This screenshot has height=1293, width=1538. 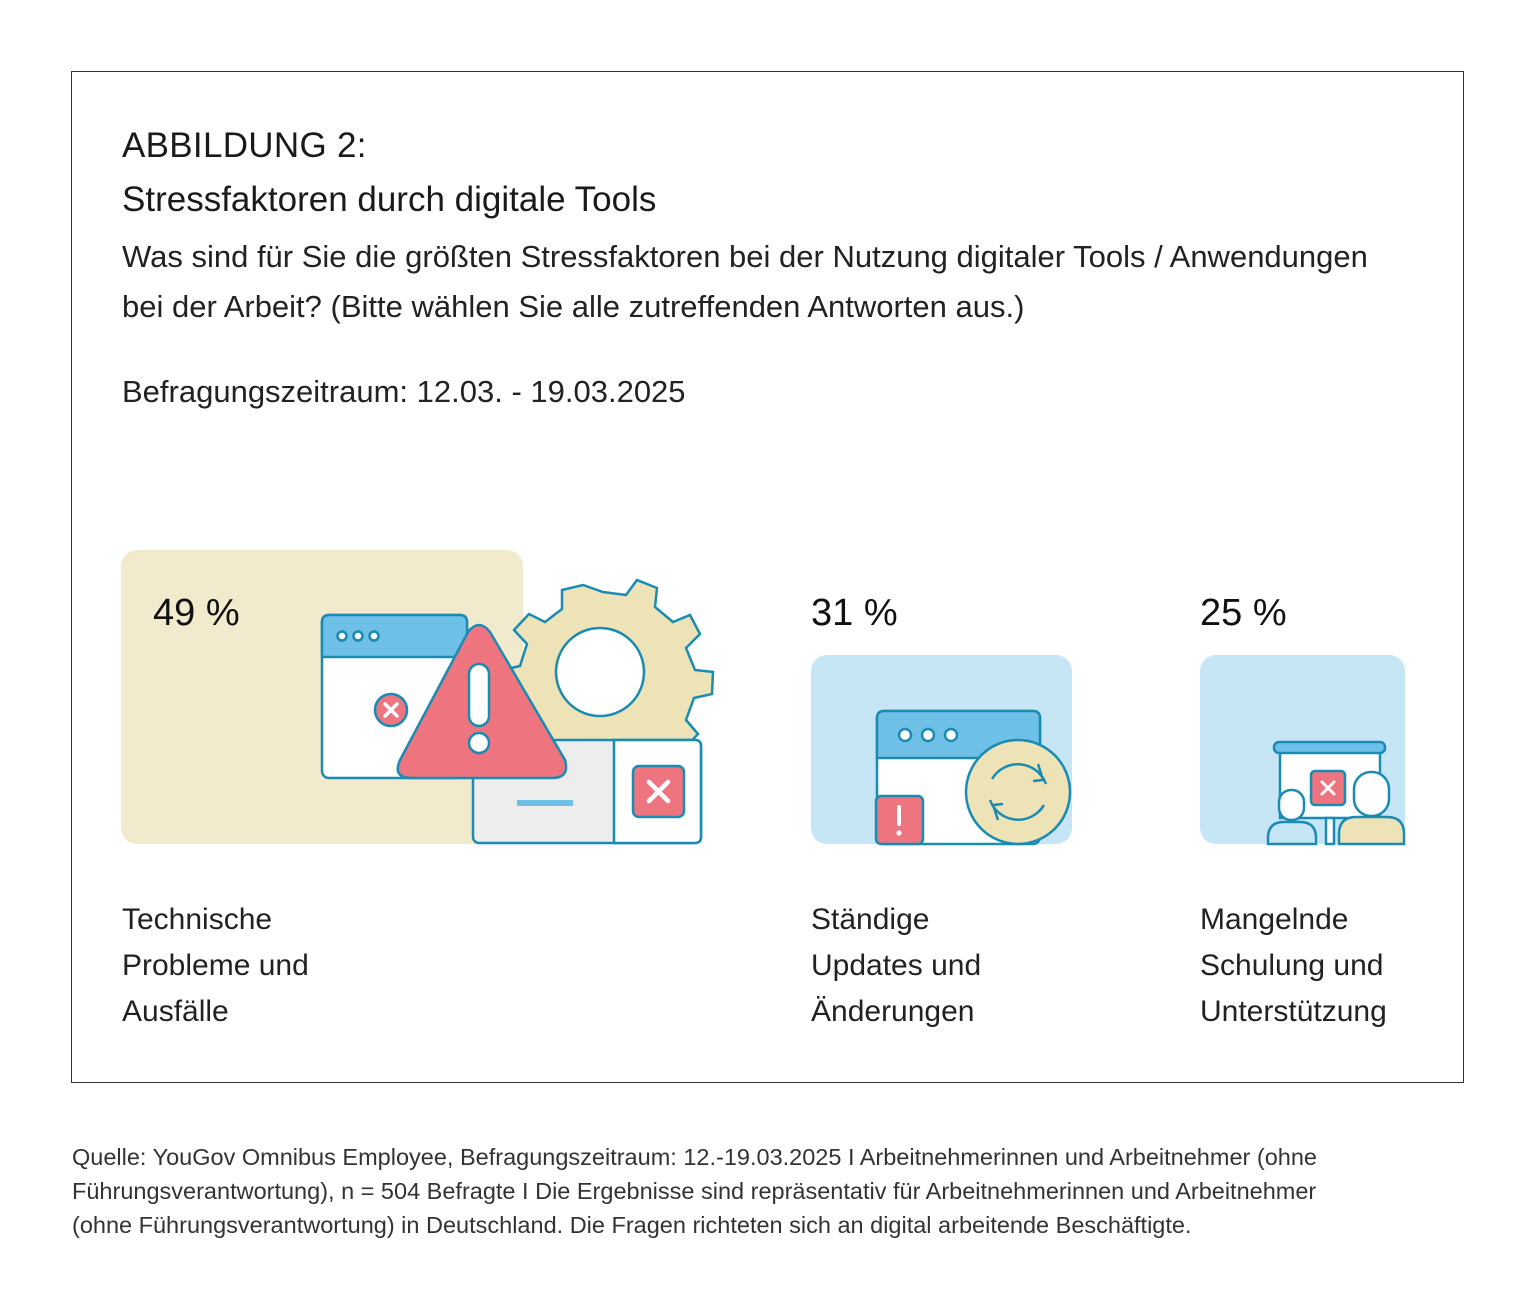 What do you see at coordinates (1018, 792) in the screenshot?
I see `refresh-icon` at bounding box center [1018, 792].